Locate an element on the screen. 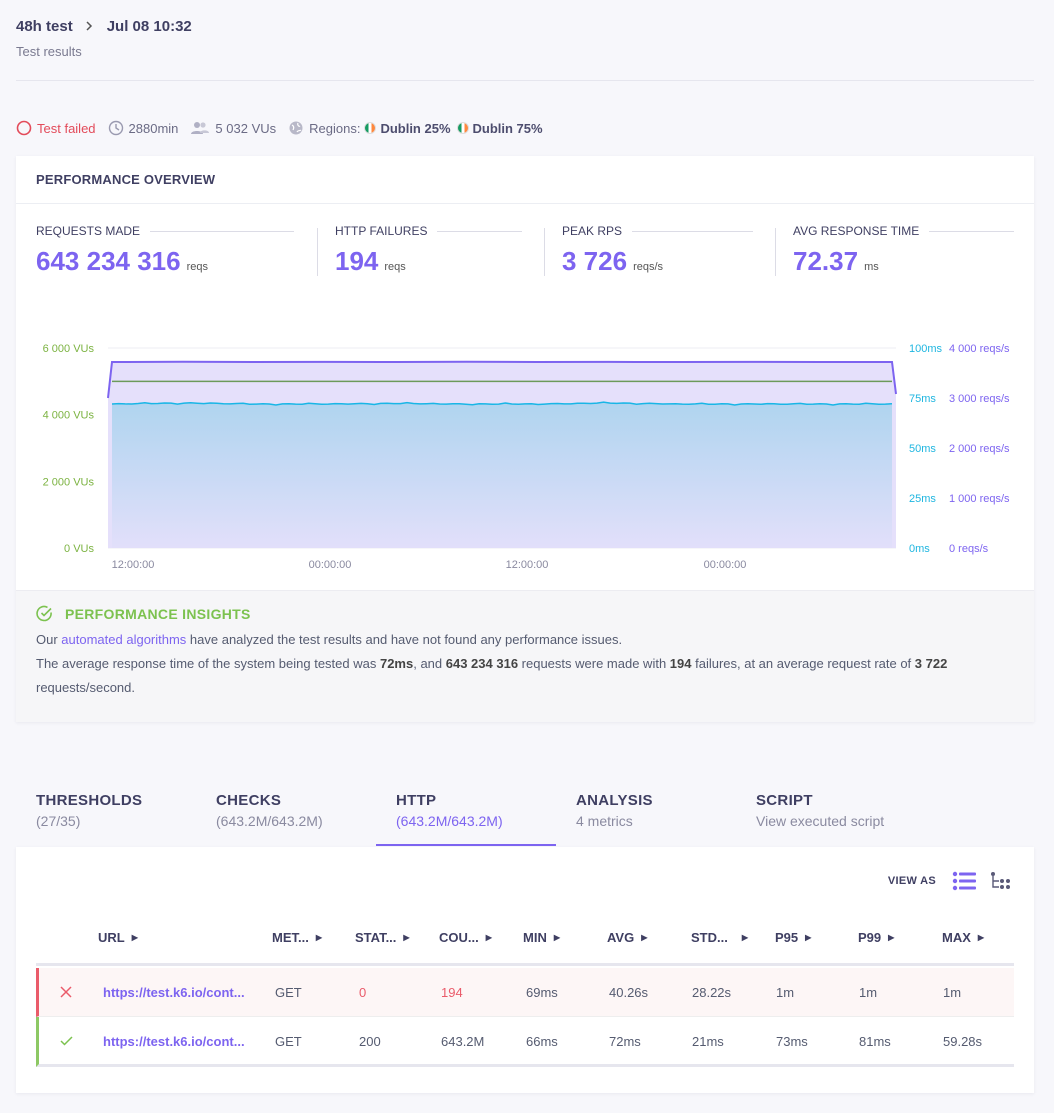 This screenshot has height=1113, width=1054. insights-text-part: requests were made with is located at coordinates (594, 663).